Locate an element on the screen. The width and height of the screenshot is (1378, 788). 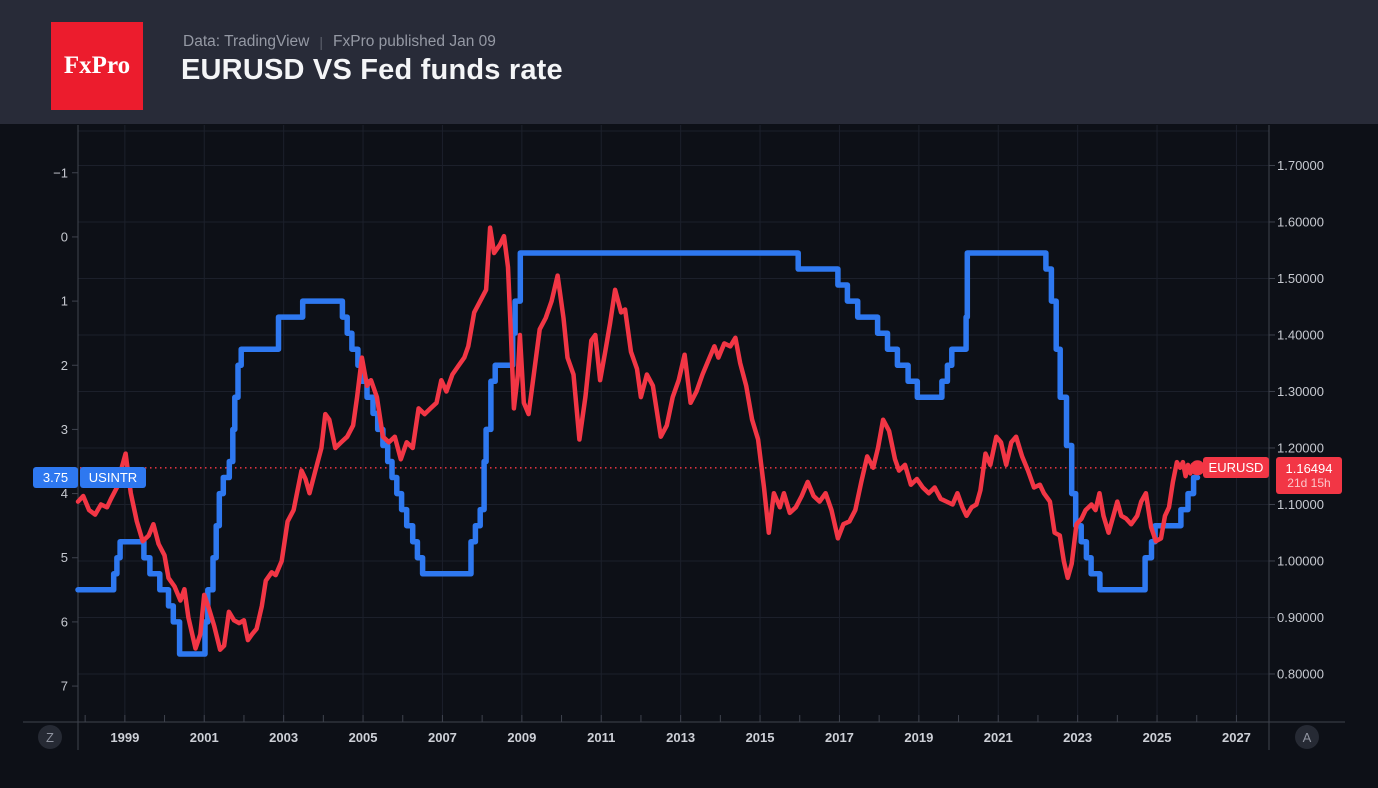
svg-text: −1 is located at coordinates (60, 172).